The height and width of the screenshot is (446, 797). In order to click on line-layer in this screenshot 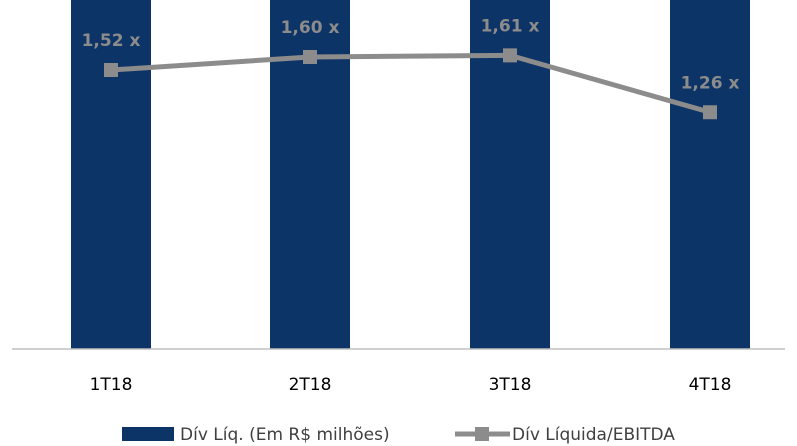, I will do `click(410, 84)`.